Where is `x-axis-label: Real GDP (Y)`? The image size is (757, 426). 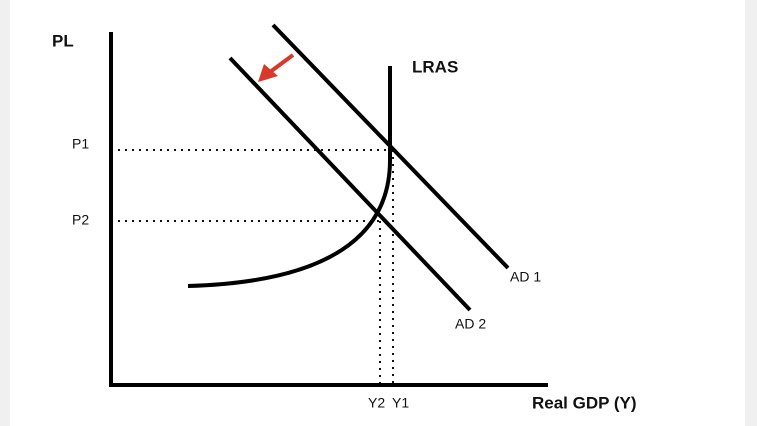
x-axis-label: Real GDP (Y) is located at coordinates (584, 402).